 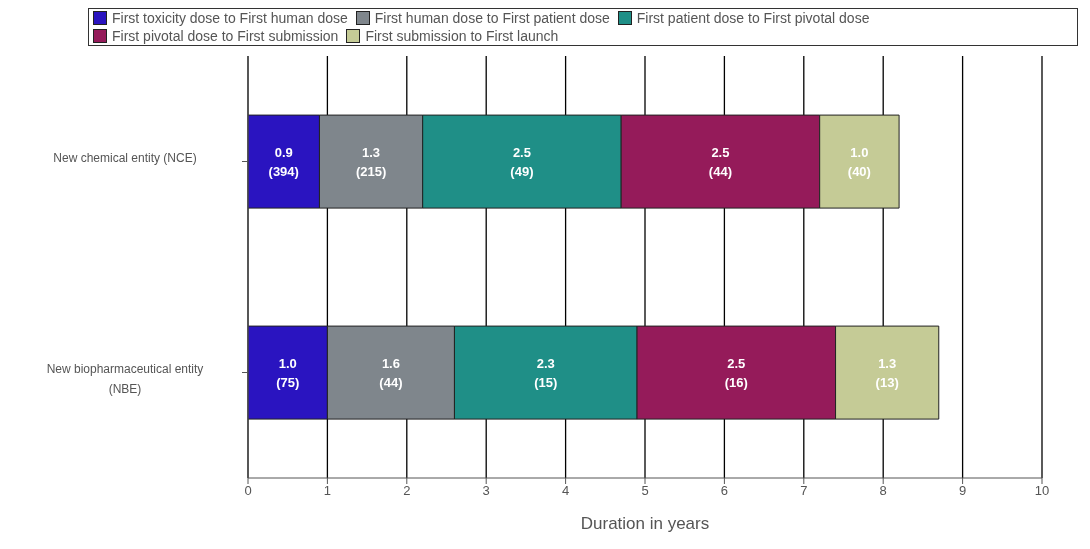 What do you see at coordinates (522, 162) in the screenshot?
I see `data-label: 2.5 (49)` at bounding box center [522, 162].